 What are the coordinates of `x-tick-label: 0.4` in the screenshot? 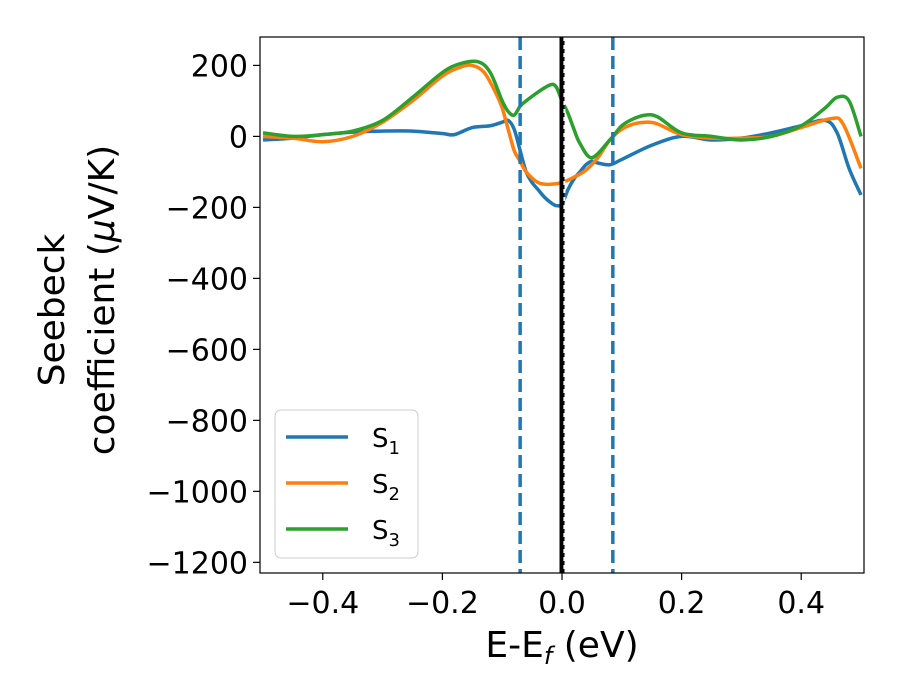 It's located at (801, 603).